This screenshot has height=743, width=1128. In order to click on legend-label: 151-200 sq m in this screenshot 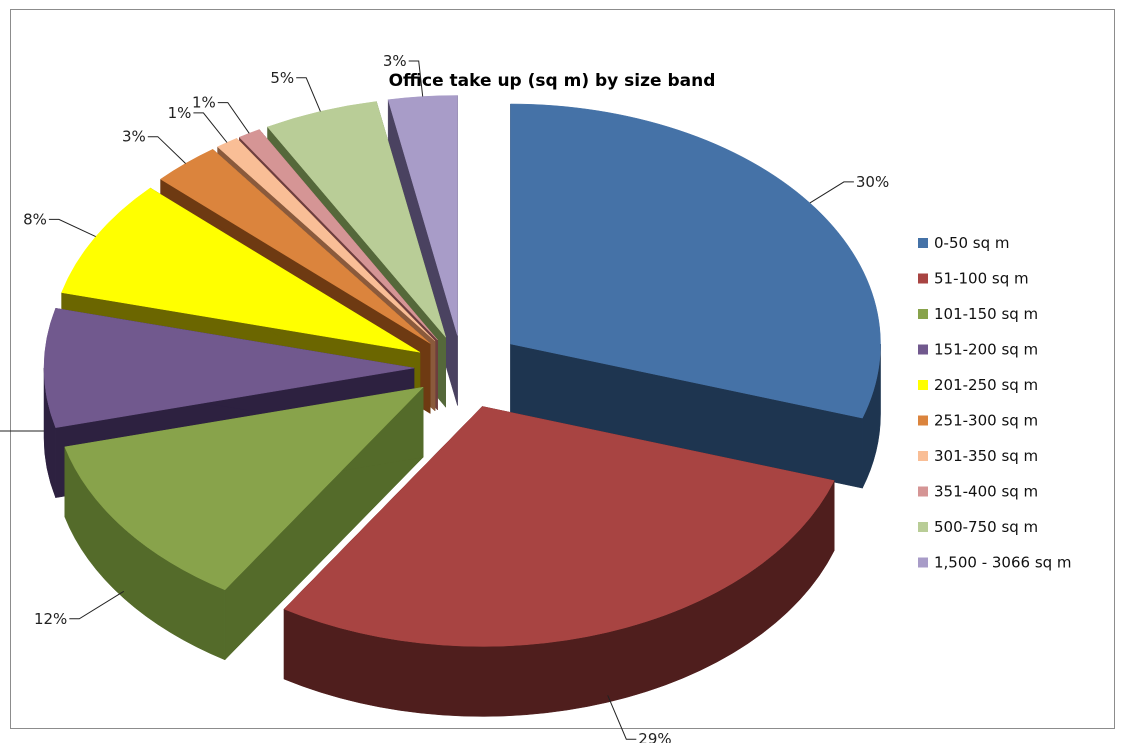, I will do `click(986, 350)`.